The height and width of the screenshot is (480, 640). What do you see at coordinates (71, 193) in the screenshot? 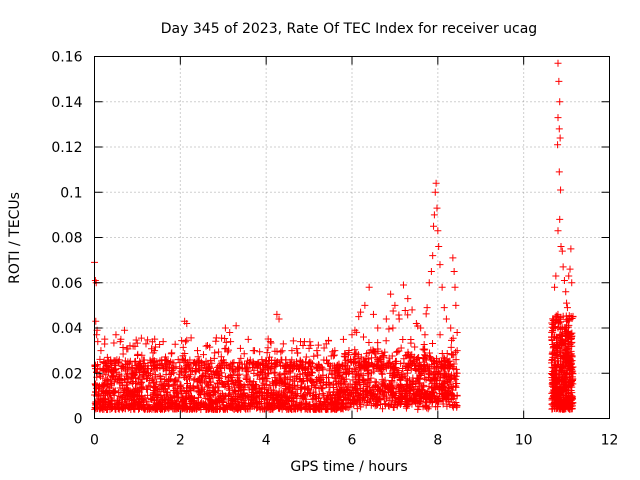
I see `y-tick-label: 0.1` at bounding box center [71, 193].